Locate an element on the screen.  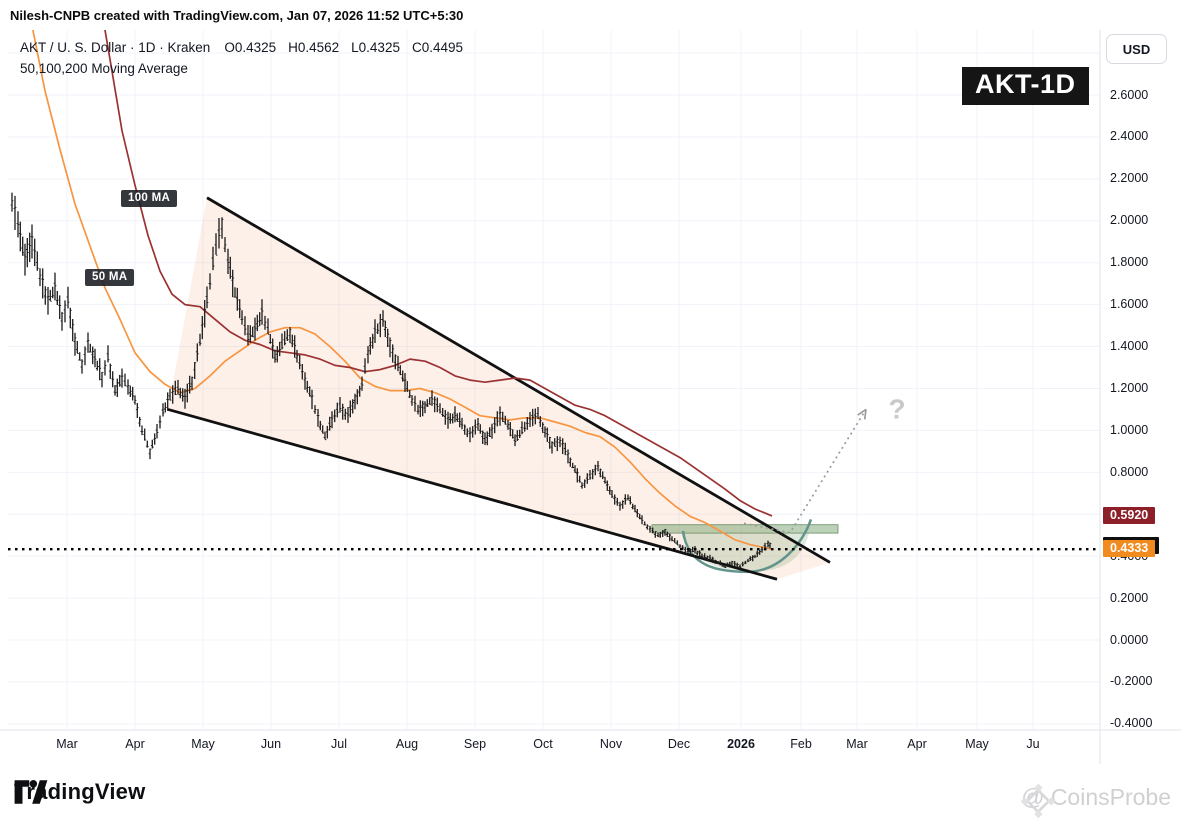
ma100-line-label: 100 MA is located at coordinates (149, 198).